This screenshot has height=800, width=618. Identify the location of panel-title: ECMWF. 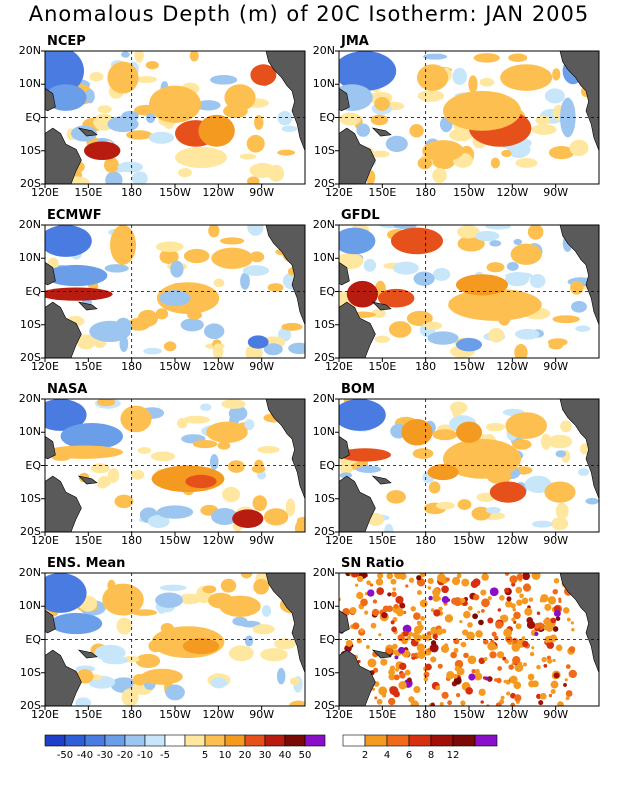
(74, 215).